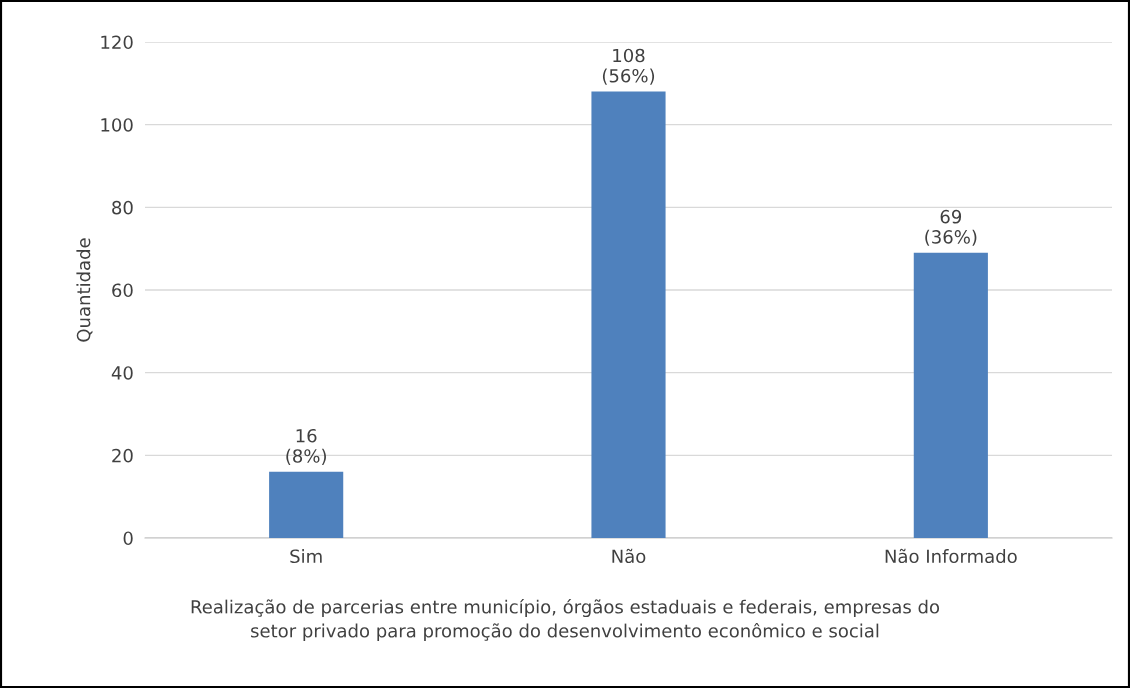 The height and width of the screenshot is (688, 1130). Describe the element at coordinates (84, 290) in the screenshot. I see `y-axis-title: Quantidade` at that location.